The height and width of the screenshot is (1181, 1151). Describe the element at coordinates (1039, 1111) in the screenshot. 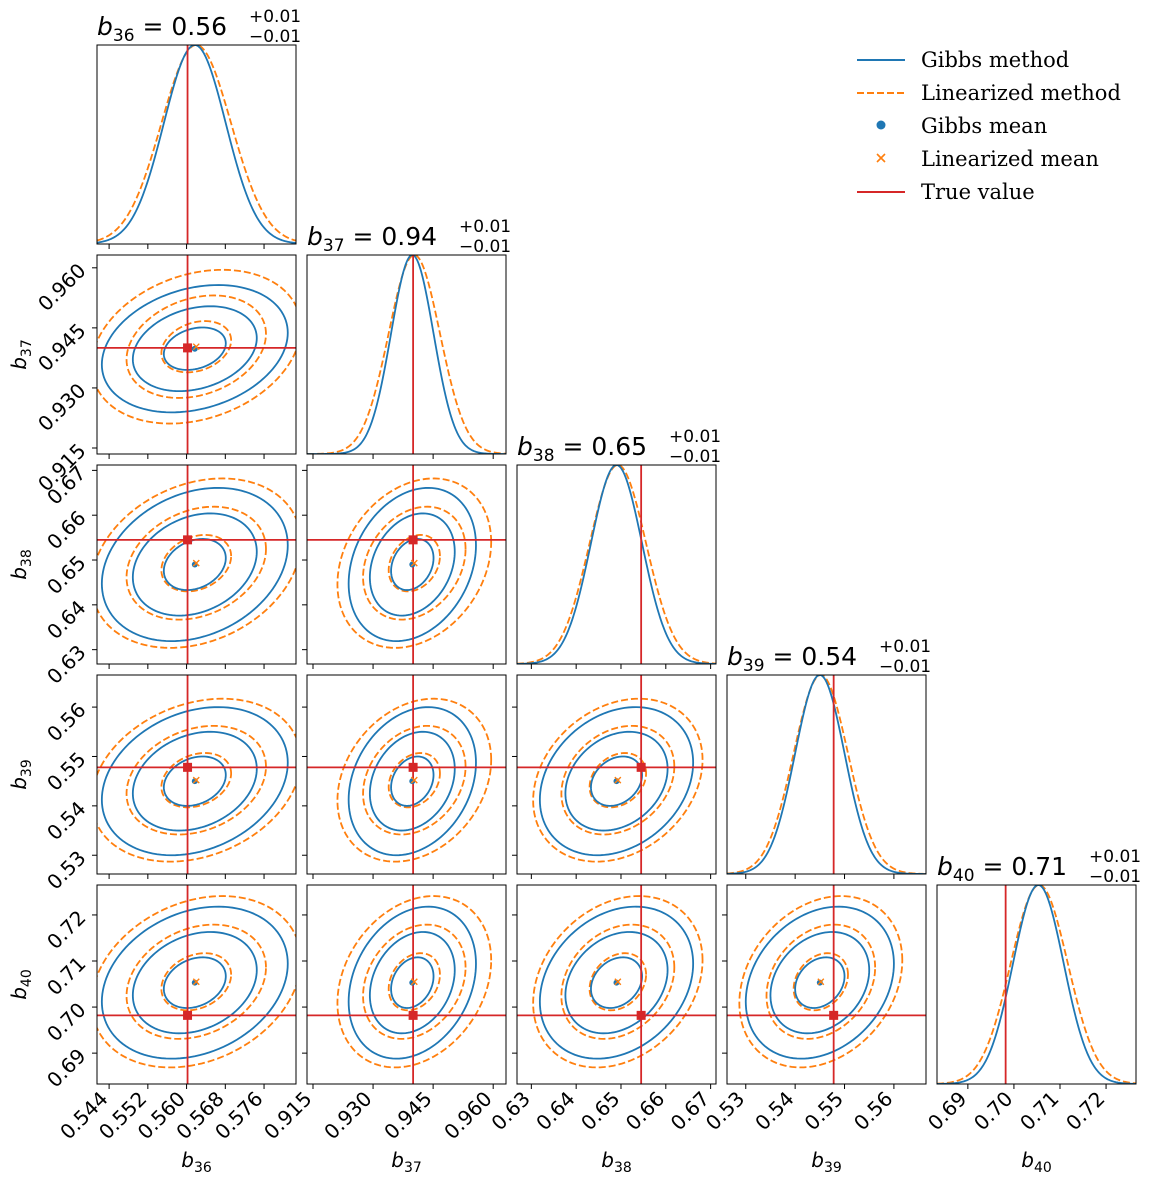

I see `x-tick-label: 0.71` at that location.